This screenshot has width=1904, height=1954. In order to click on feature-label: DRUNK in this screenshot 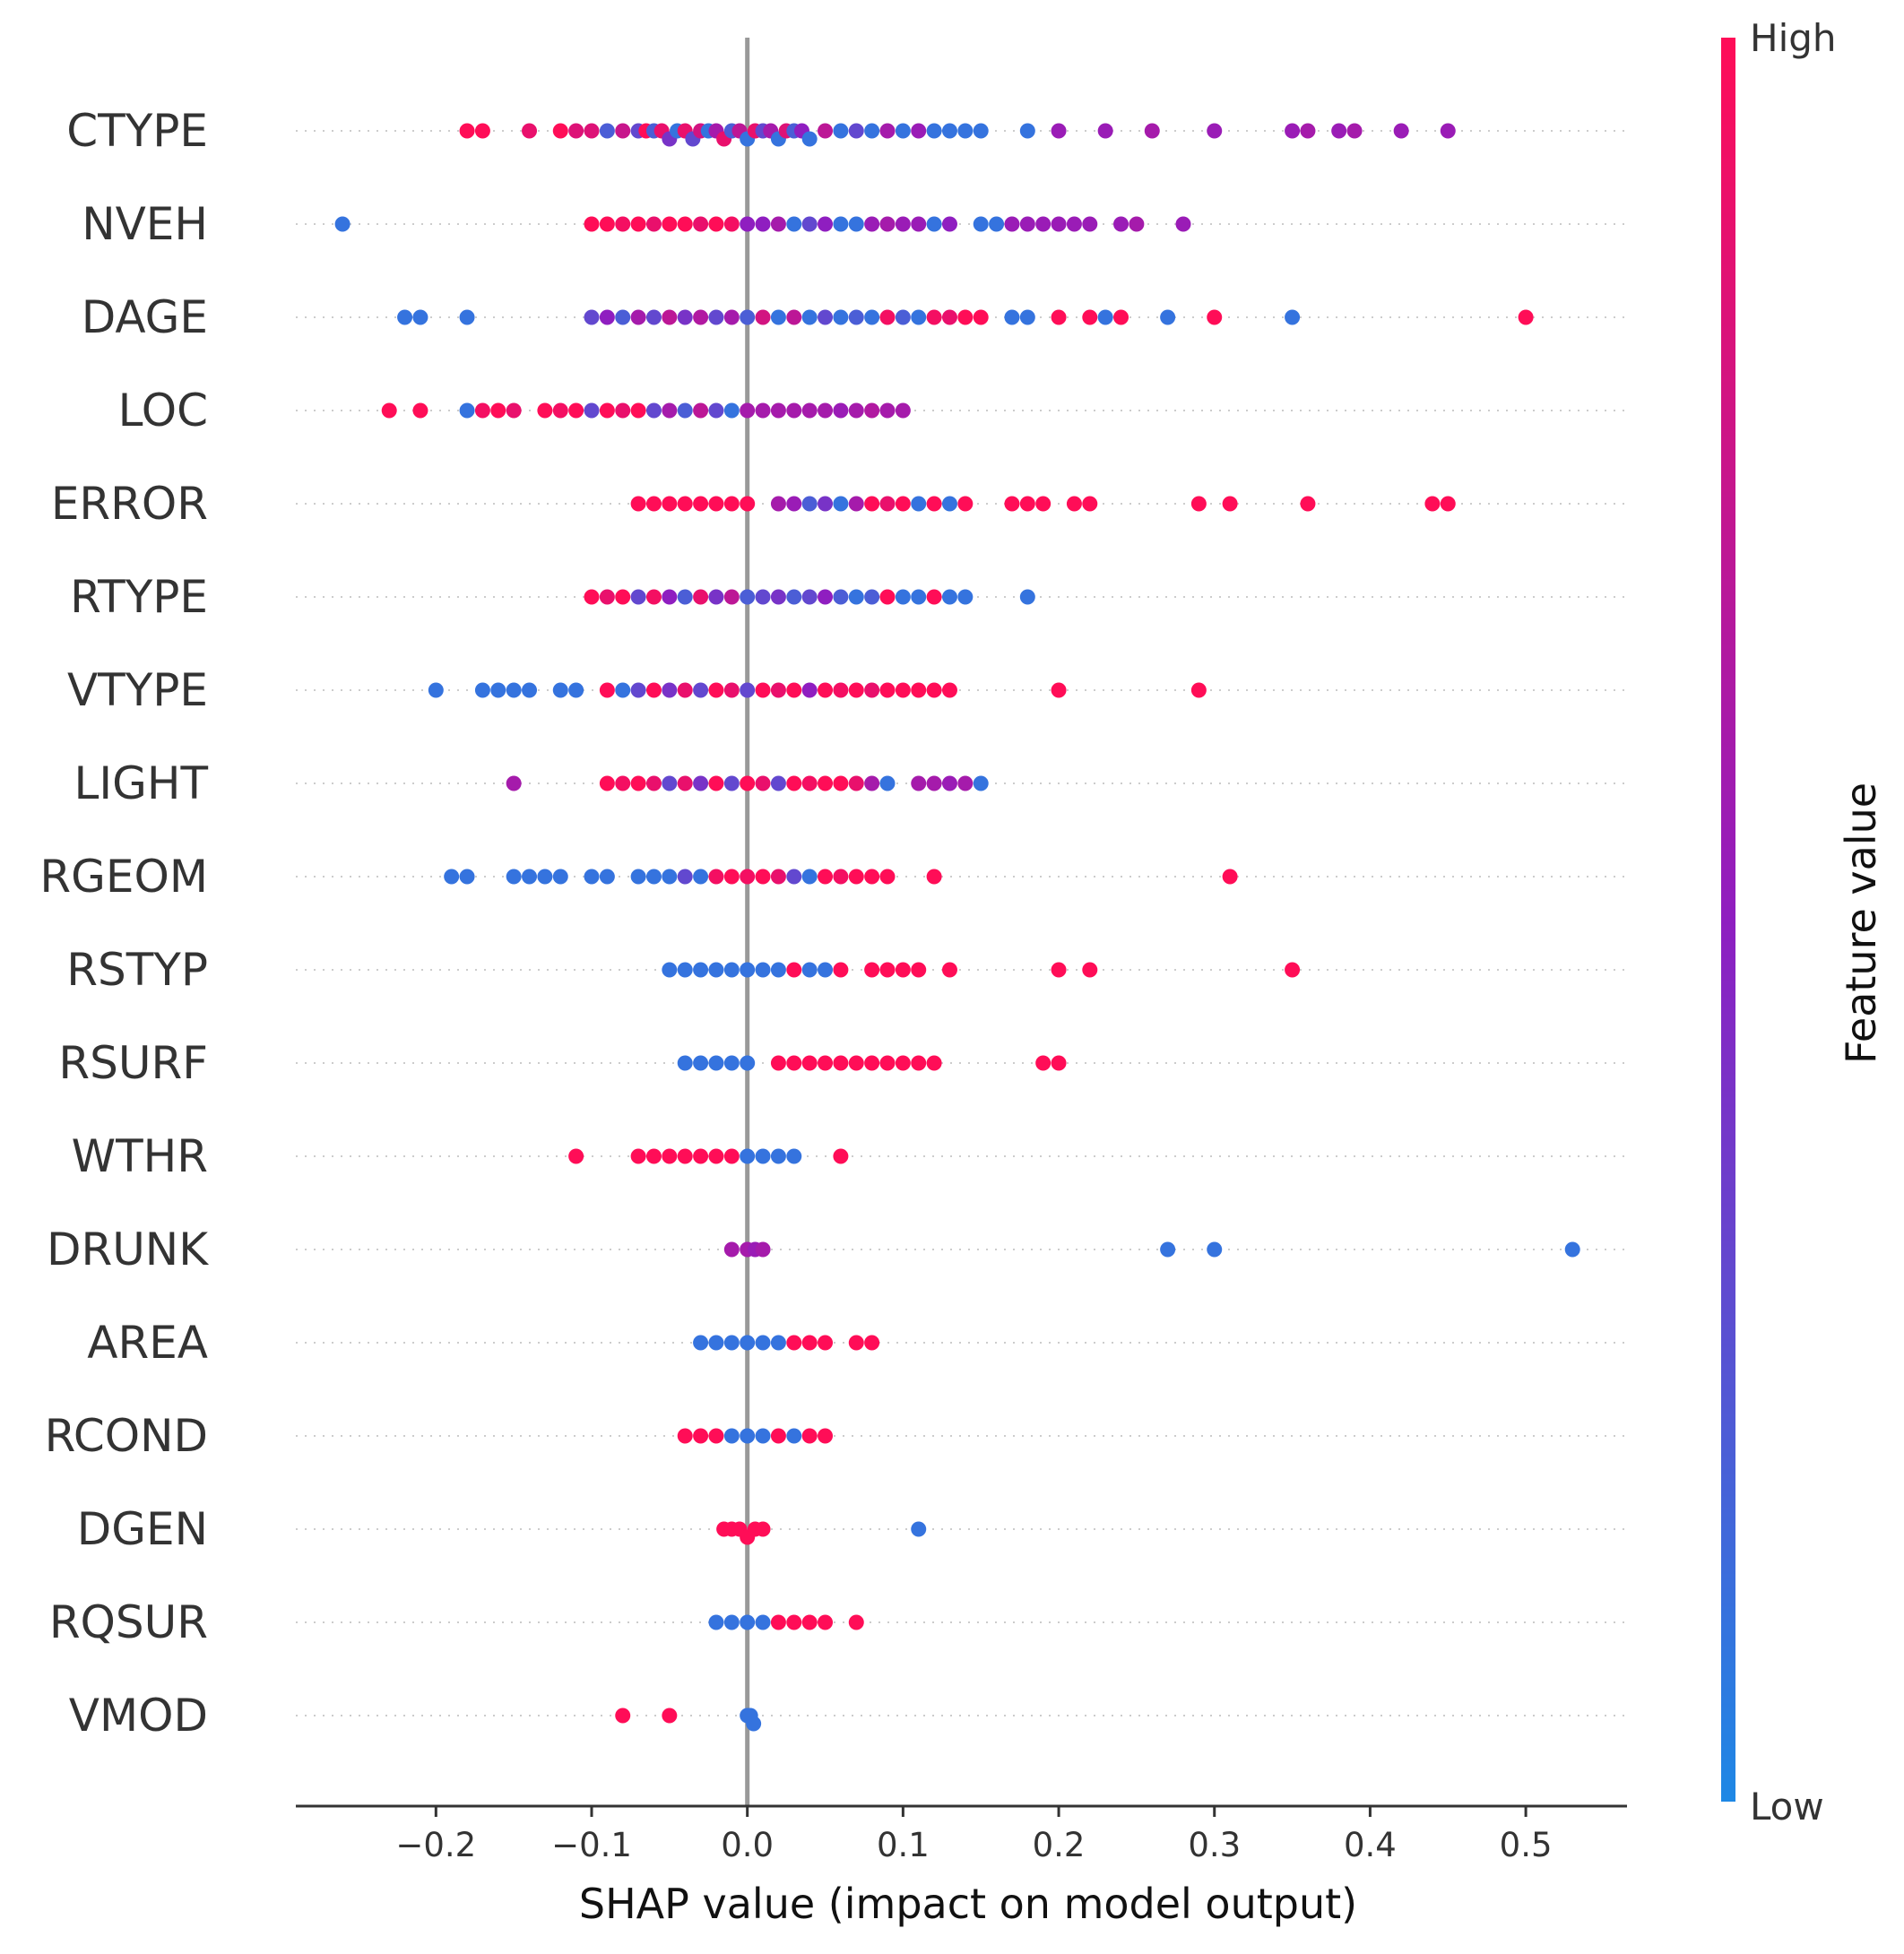, I will do `click(128, 1249)`.